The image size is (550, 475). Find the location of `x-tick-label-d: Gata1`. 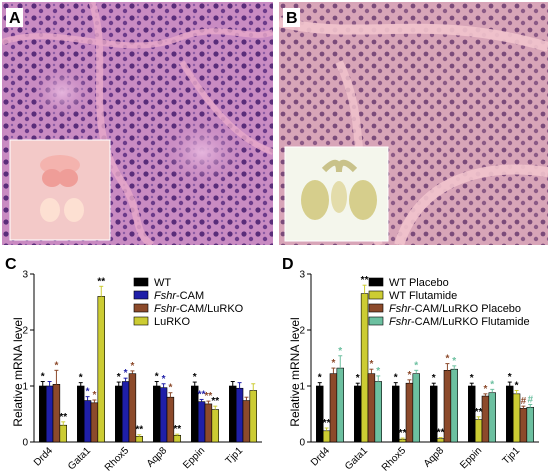

x-tick-label-d: Gata1 is located at coordinates (356, 458).